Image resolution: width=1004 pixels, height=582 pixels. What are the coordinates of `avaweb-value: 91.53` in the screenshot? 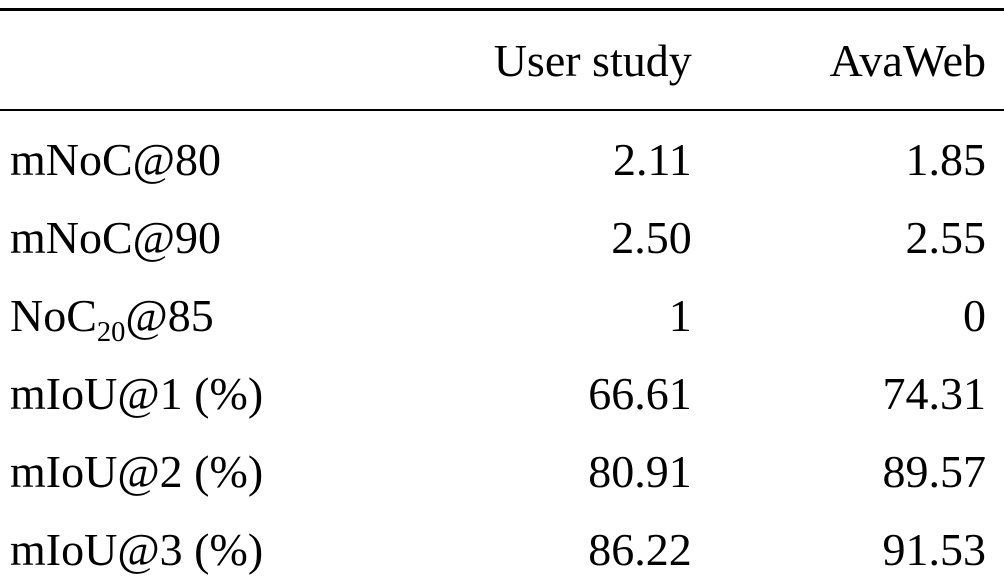 It's located at (934, 549).